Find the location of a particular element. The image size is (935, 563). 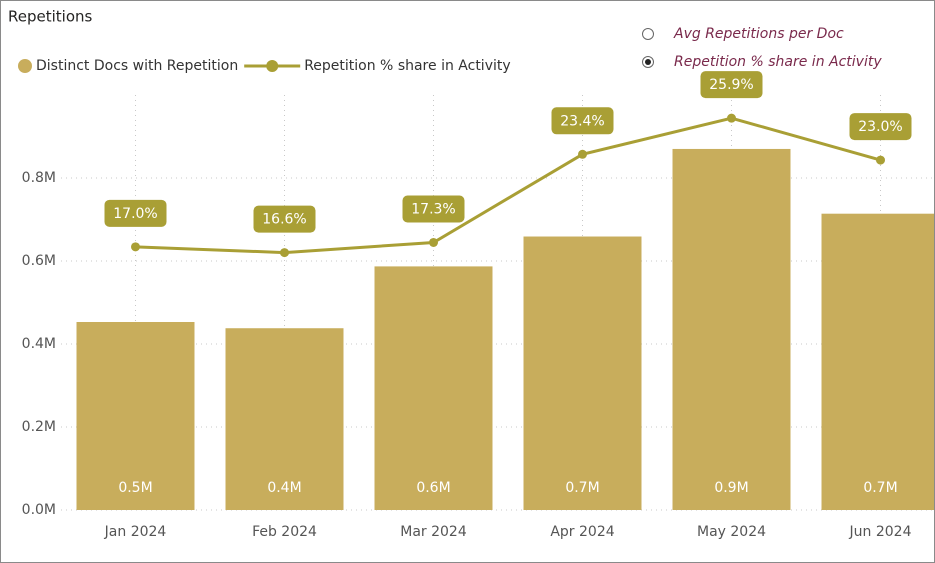

legend-label: Distinct Docs with Repetition is located at coordinates (137, 66).